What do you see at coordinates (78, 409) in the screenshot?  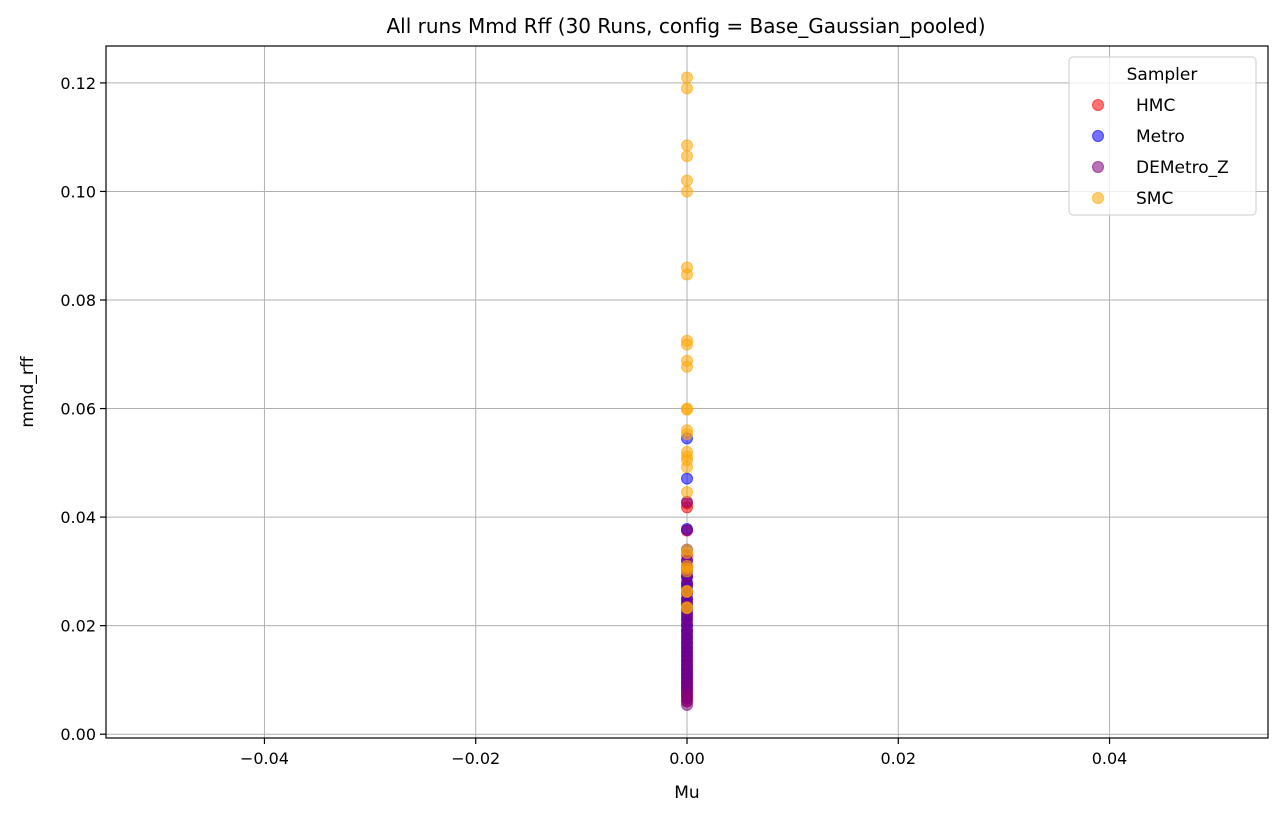 I see `y-tick-label: 0.06` at bounding box center [78, 409].